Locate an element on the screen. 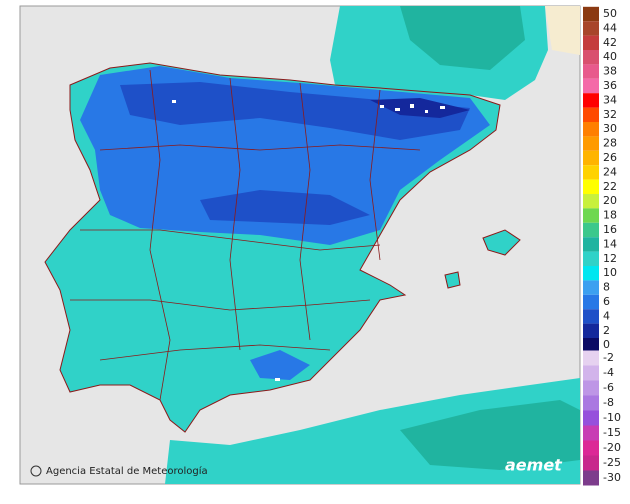 The width and height of the screenshot is (630, 504). legend-label: -2 is located at coordinates (608, 357).